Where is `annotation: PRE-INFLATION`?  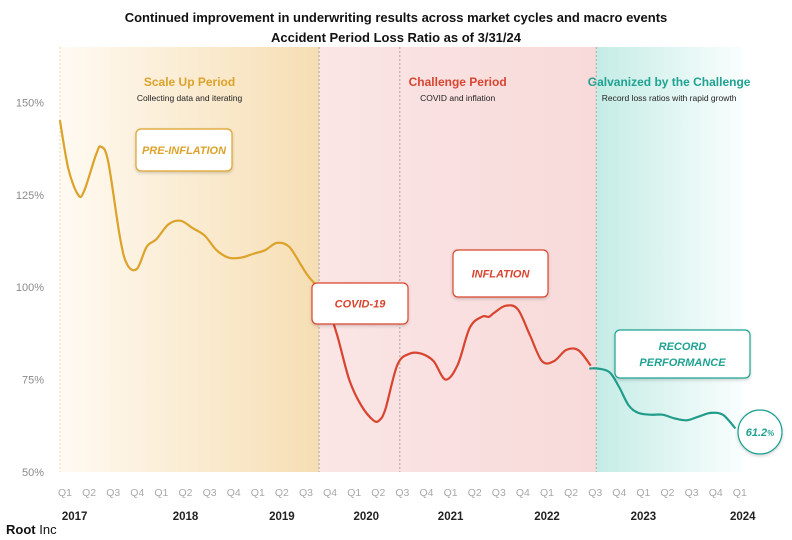
annotation: PRE-INFLATION is located at coordinates (184, 150).